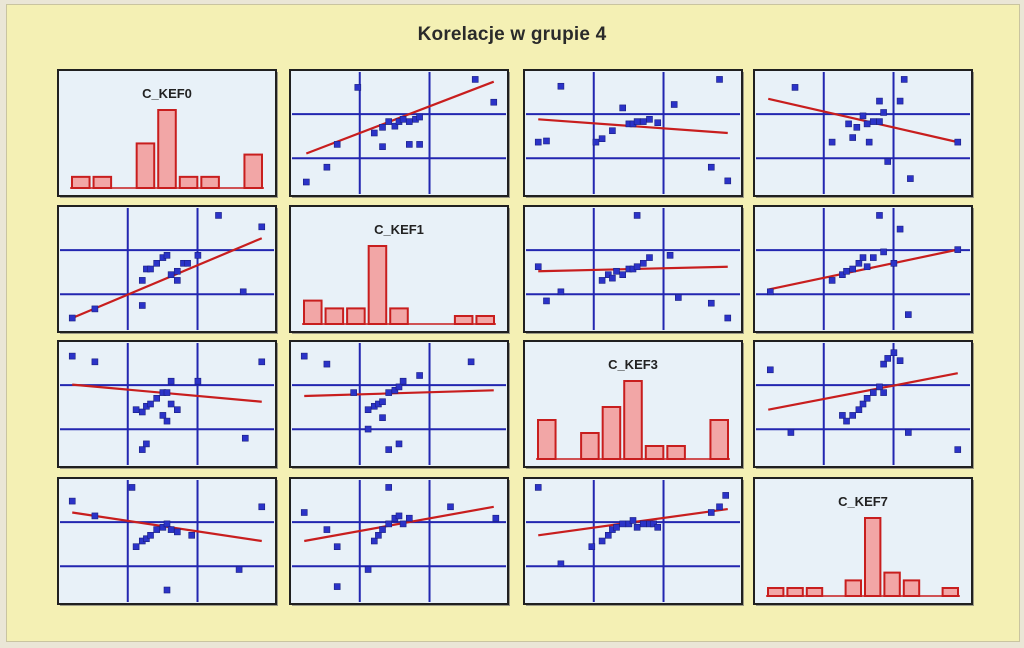 This screenshot has width=1024, height=648. I want to click on panel-r0-c3, so click(863, 133).